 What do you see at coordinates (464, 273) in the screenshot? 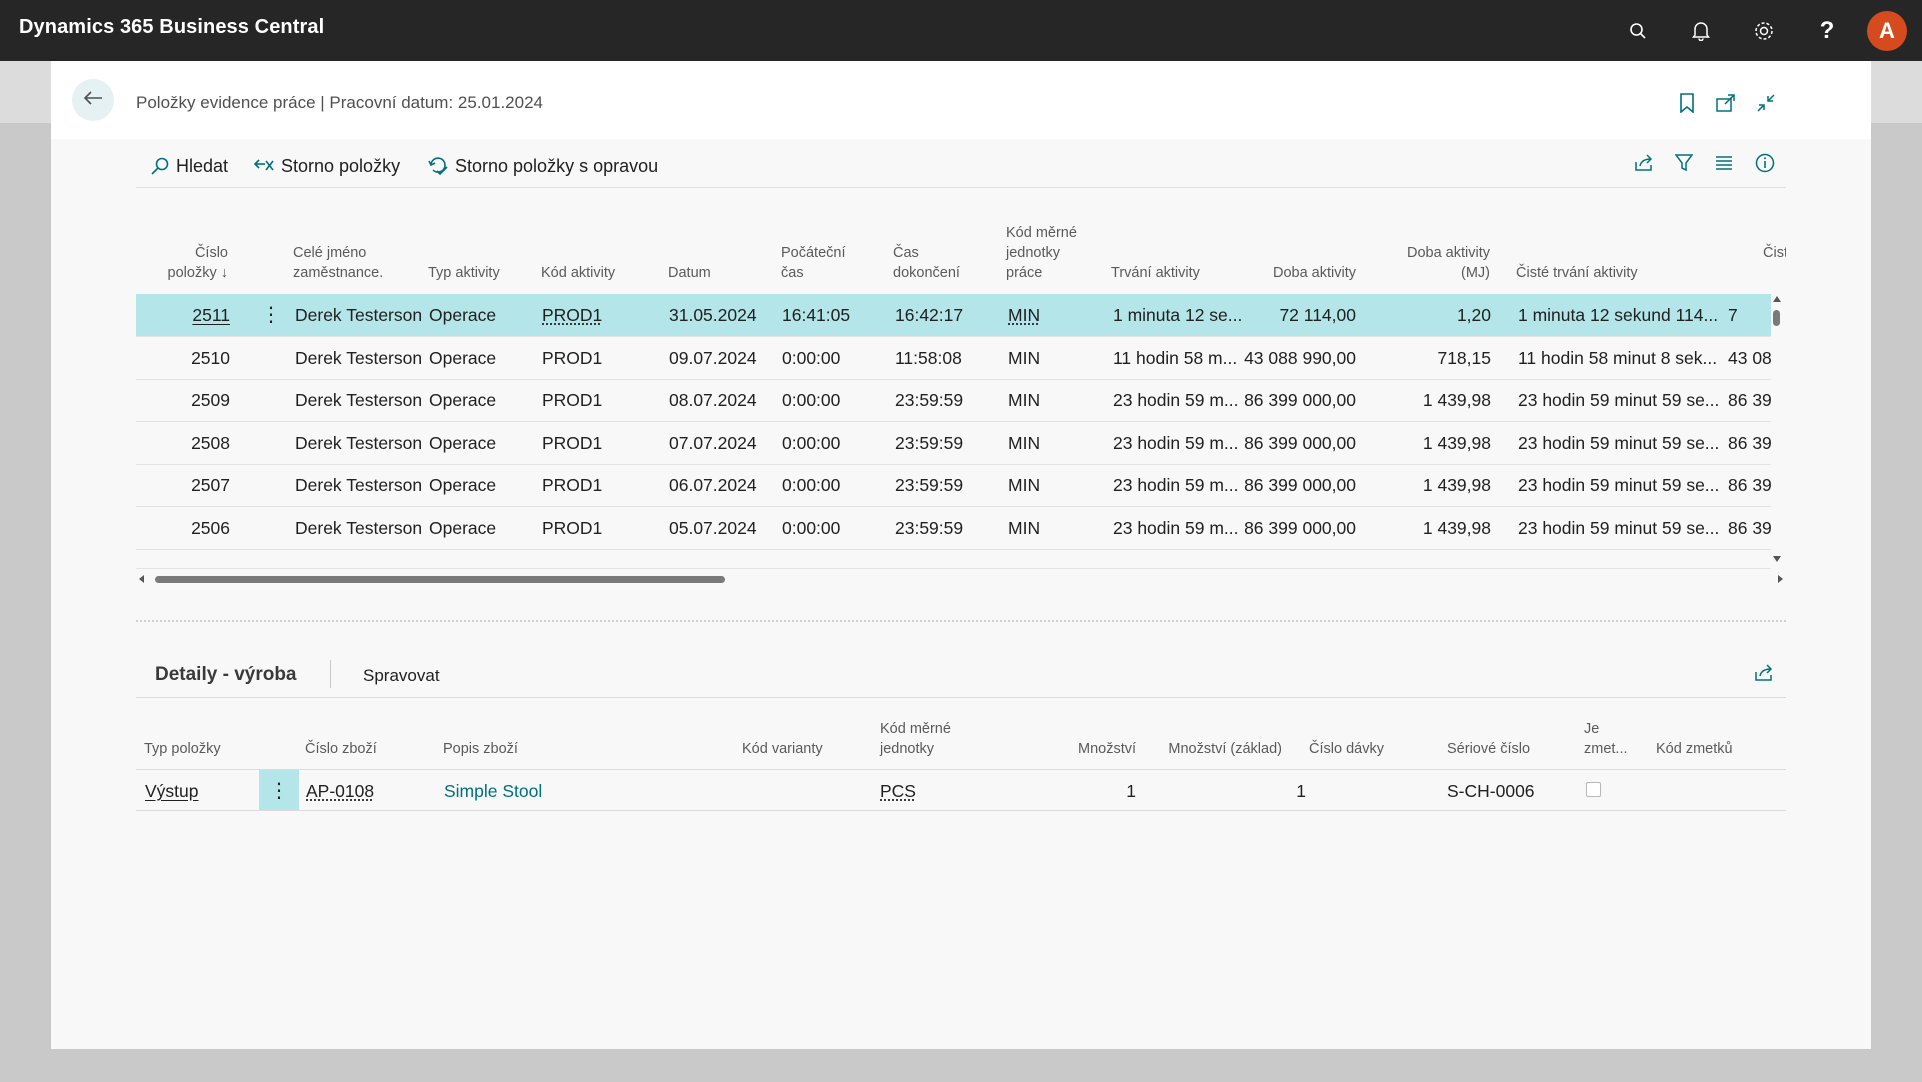
I see `col-activity-type: Typ aktivity` at bounding box center [464, 273].